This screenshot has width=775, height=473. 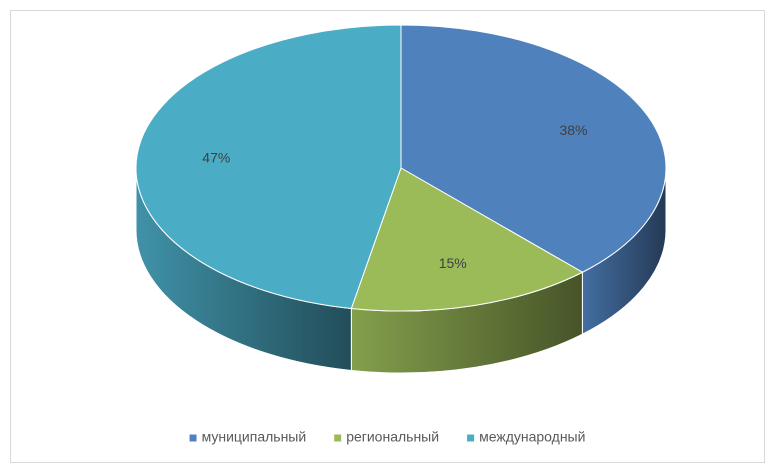 What do you see at coordinates (573, 130) in the screenshot?
I see `data-label: 38%` at bounding box center [573, 130].